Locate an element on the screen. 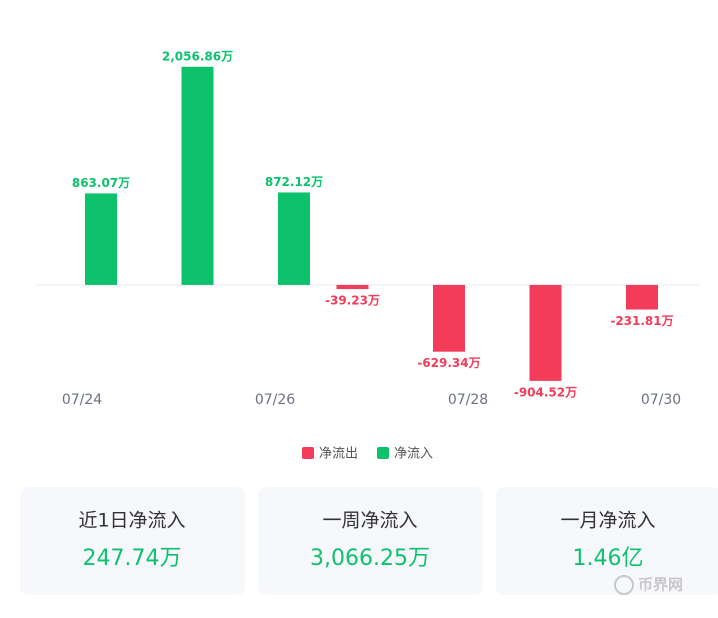  value-label: -904.52万 is located at coordinates (545, 392).